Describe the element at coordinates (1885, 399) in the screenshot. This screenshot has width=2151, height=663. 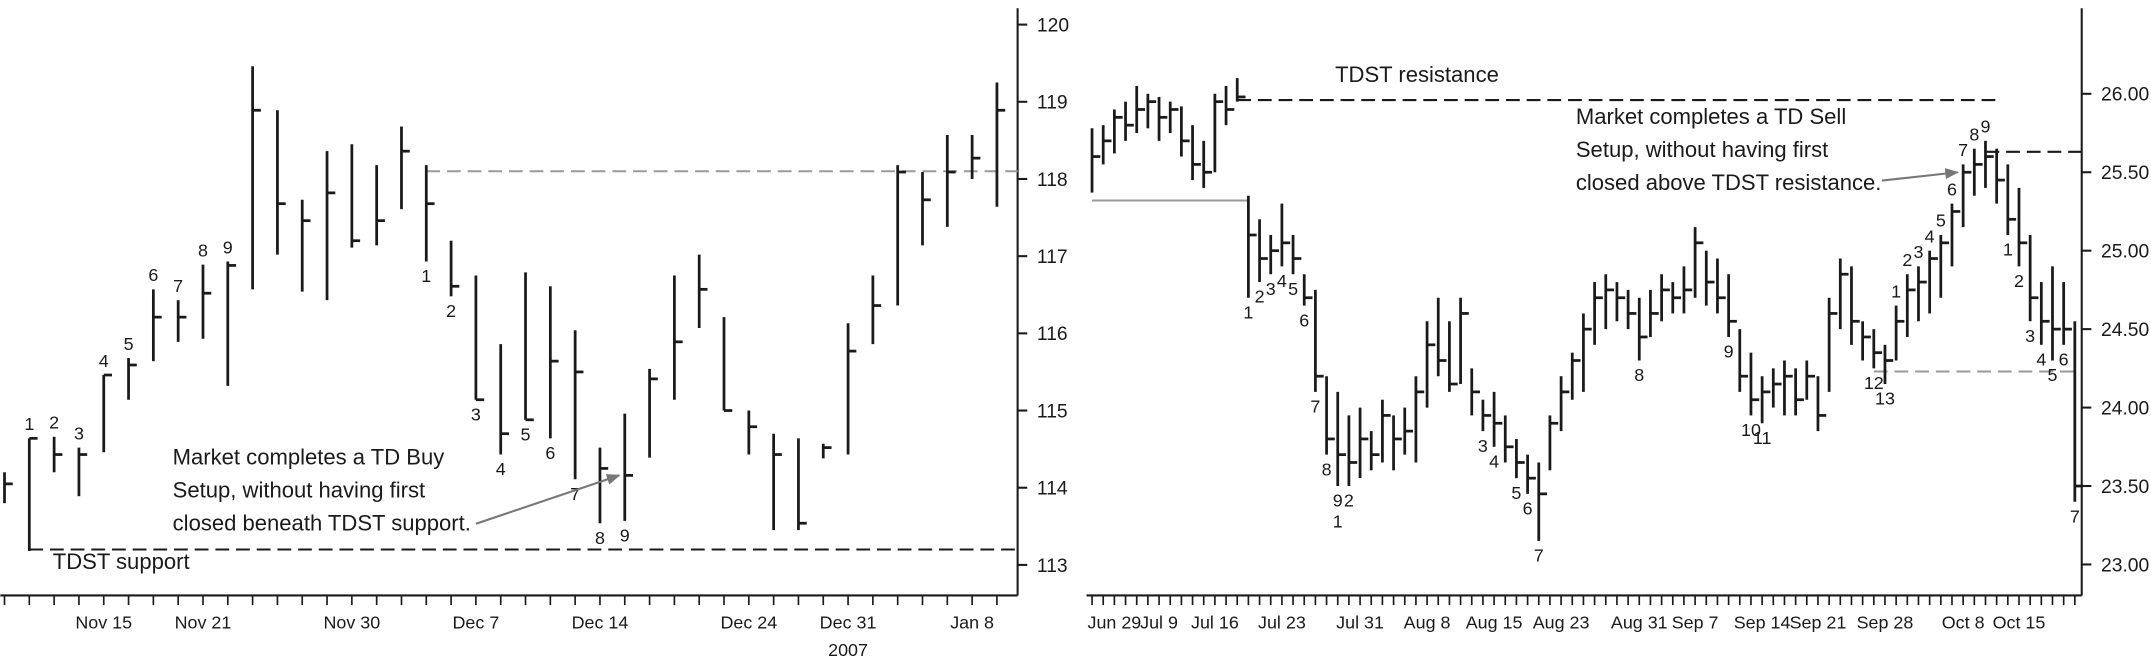
I see `countdown-count: 13` at that location.